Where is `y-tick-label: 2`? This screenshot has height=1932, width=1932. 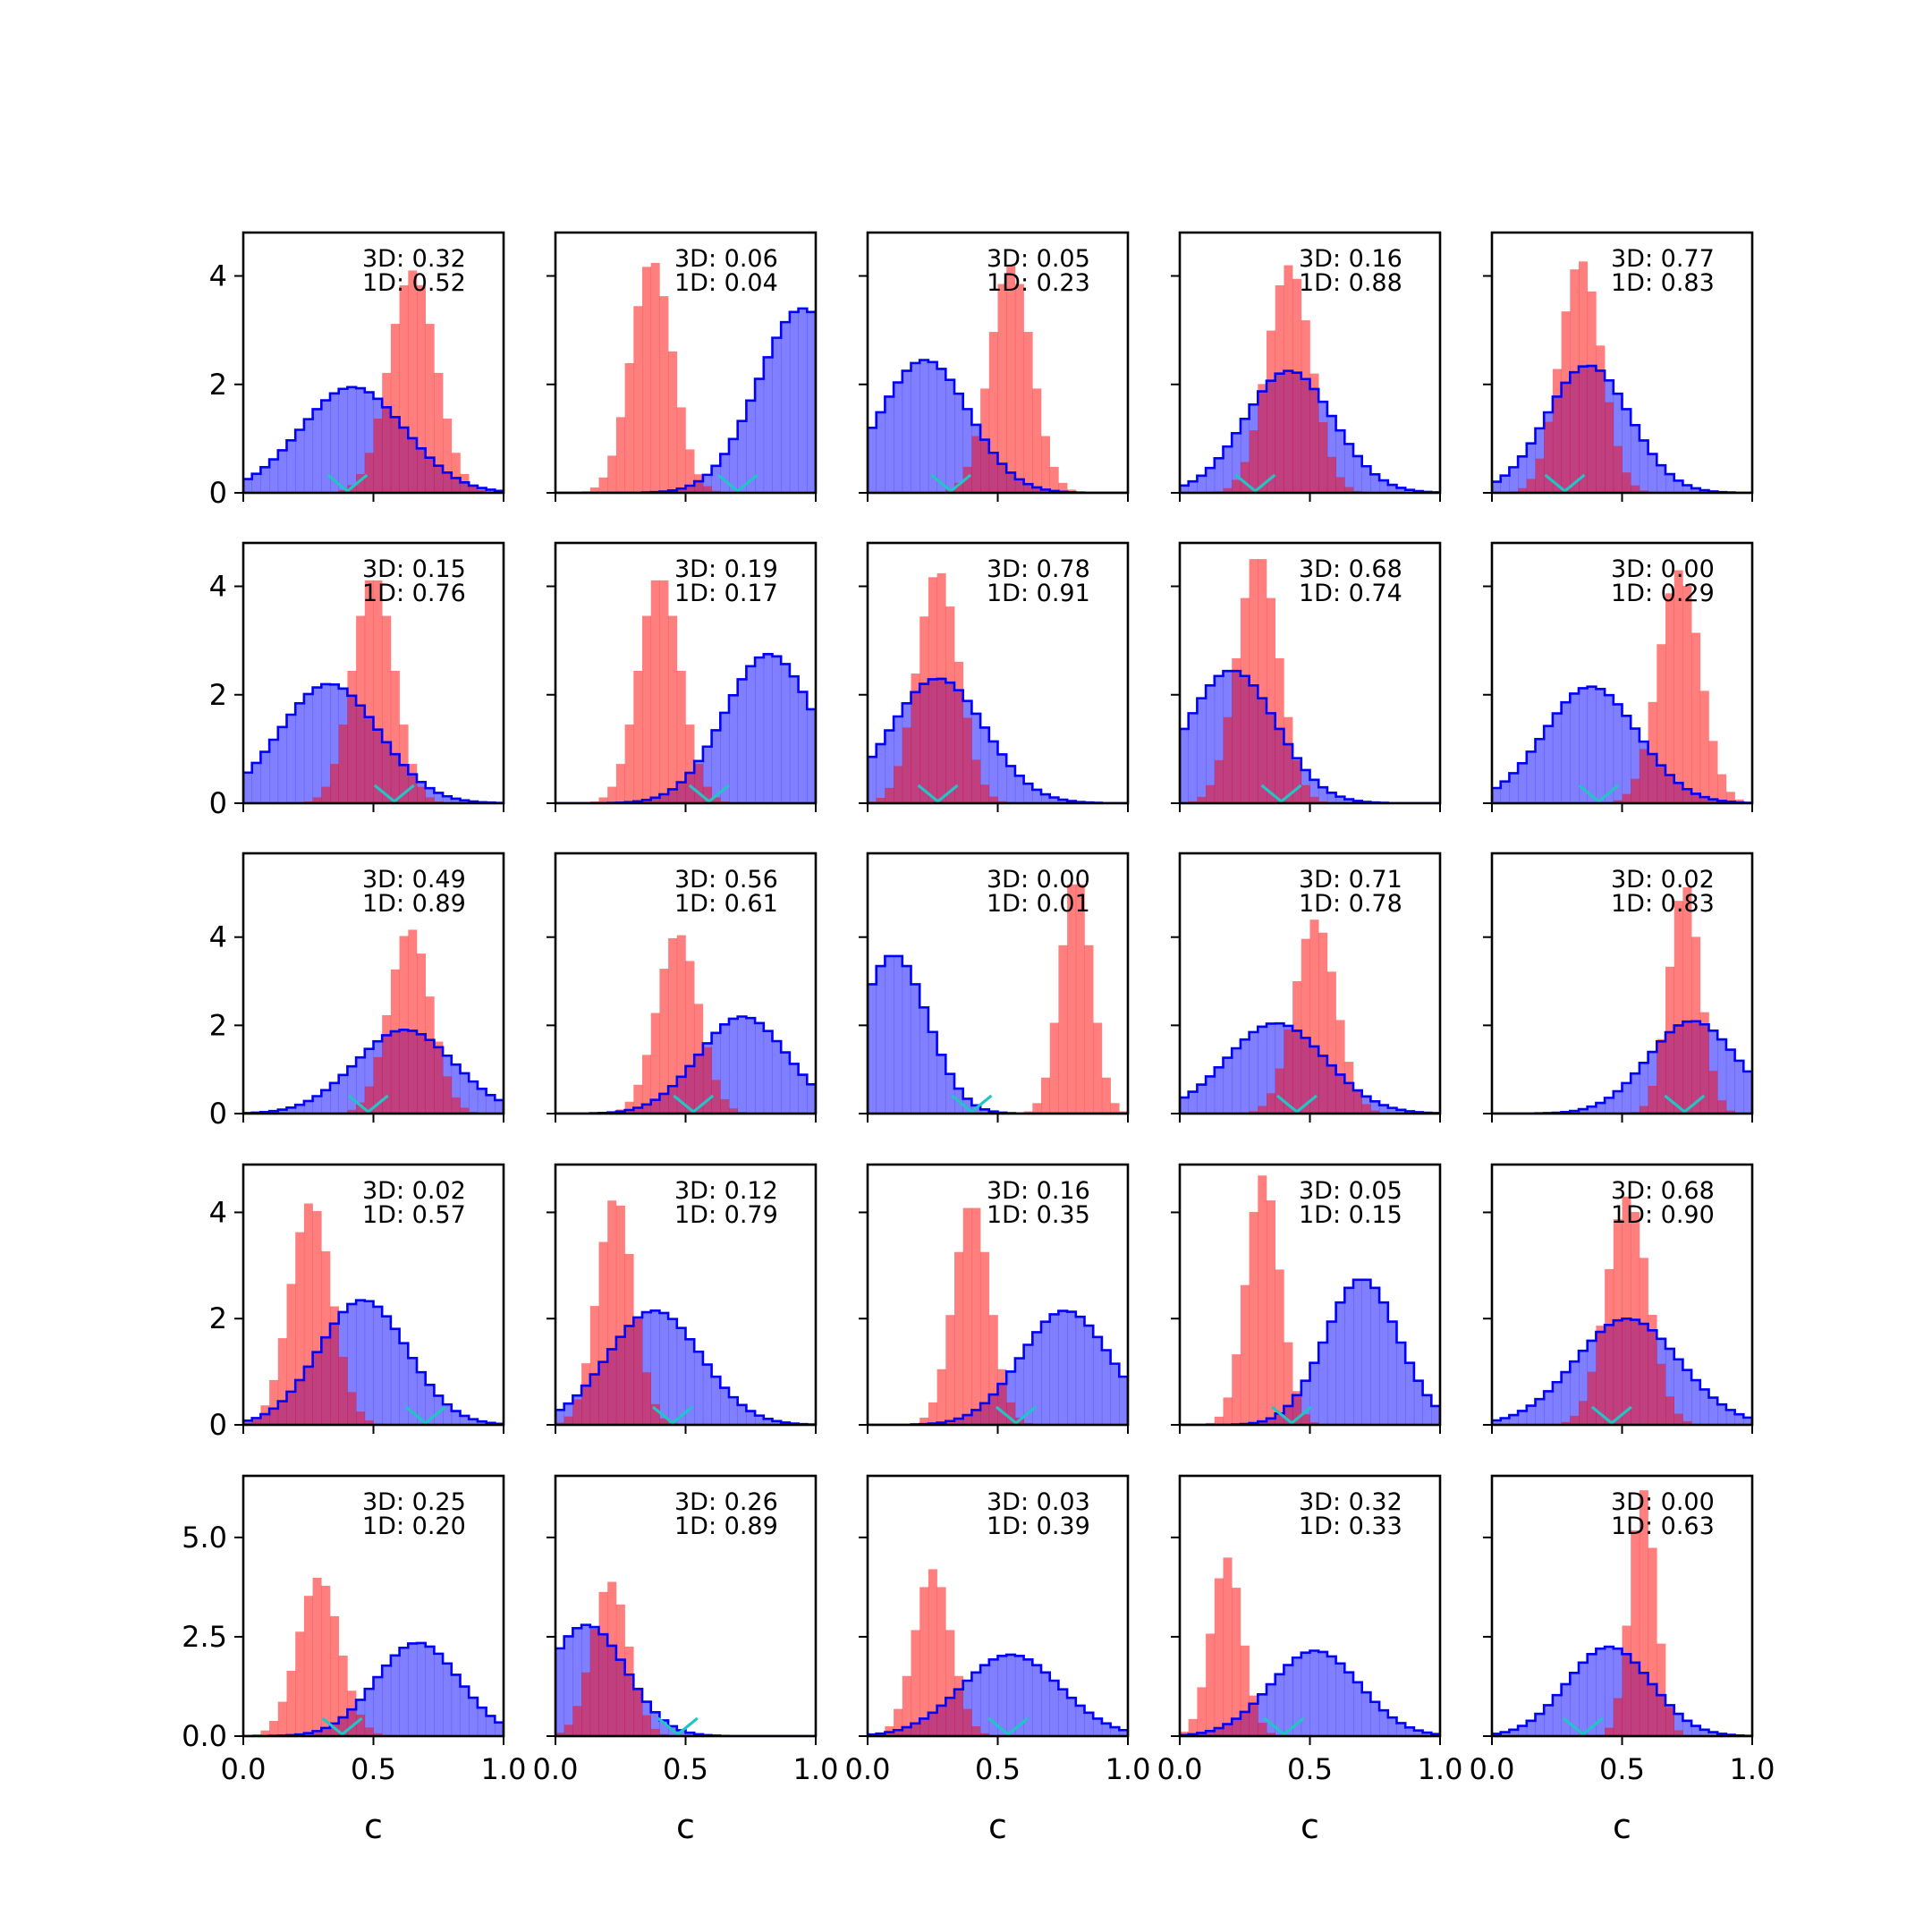
y-tick-label: 2 is located at coordinates (218, 1025).